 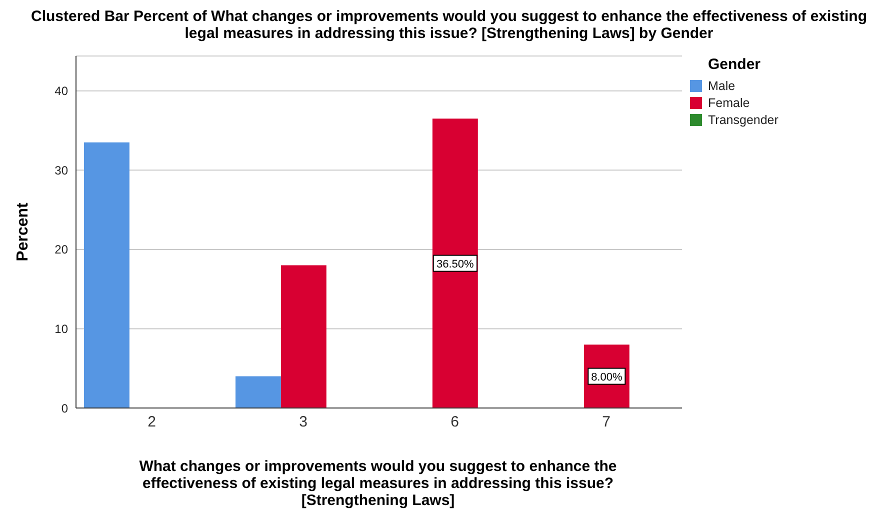 What do you see at coordinates (606, 422) in the screenshot?
I see `x-tick-label: 7` at bounding box center [606, 422].